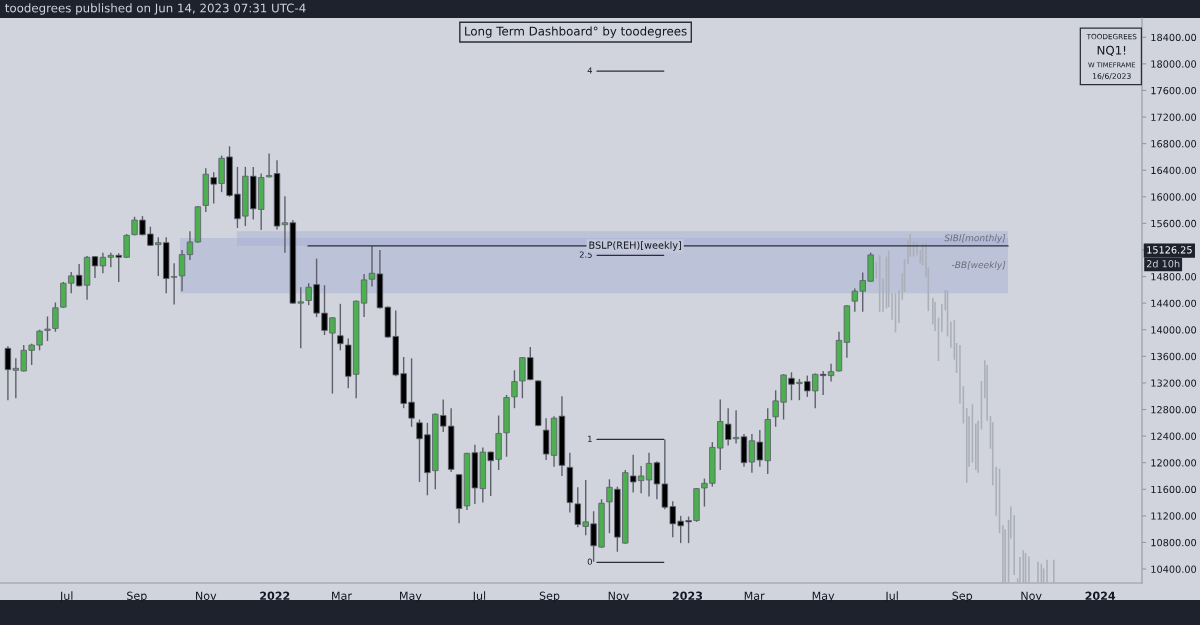 The height and width of the screenshot is (625, 1200). Describe the element at coordinates (1174, 542) in the screenshot. I see `y-tick-label: 10800.00` at that location.